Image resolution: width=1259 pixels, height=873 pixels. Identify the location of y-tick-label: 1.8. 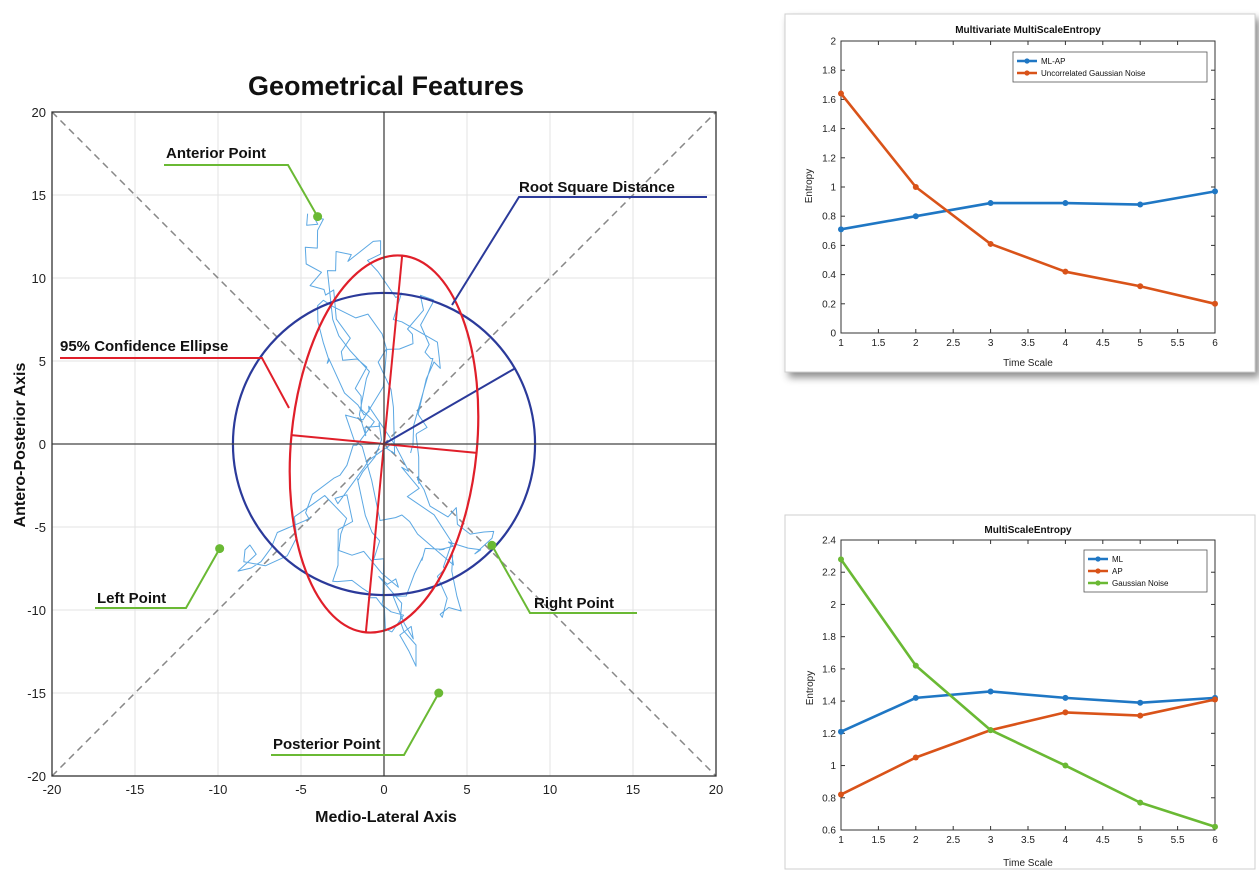
(829, 637).